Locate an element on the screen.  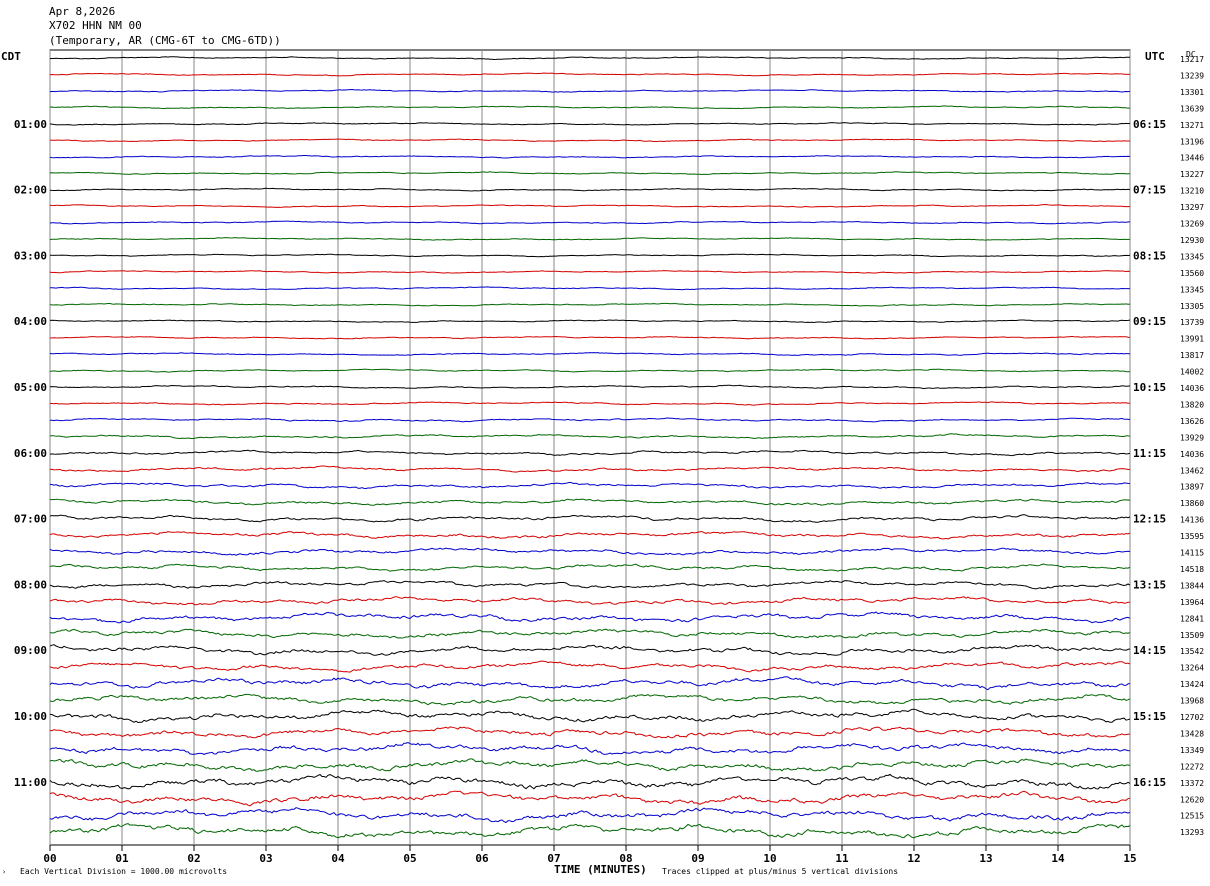
left-time-label: 02:00 is located at coordinates (30, 190).